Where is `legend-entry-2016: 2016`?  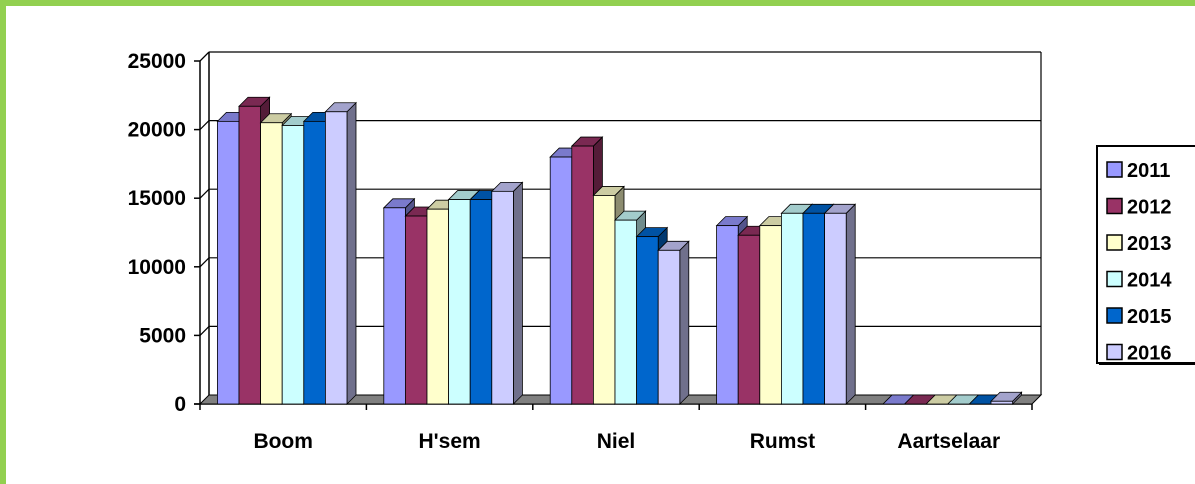 legend-entry-2016: 2016 is located at coordinates (1139, 354).